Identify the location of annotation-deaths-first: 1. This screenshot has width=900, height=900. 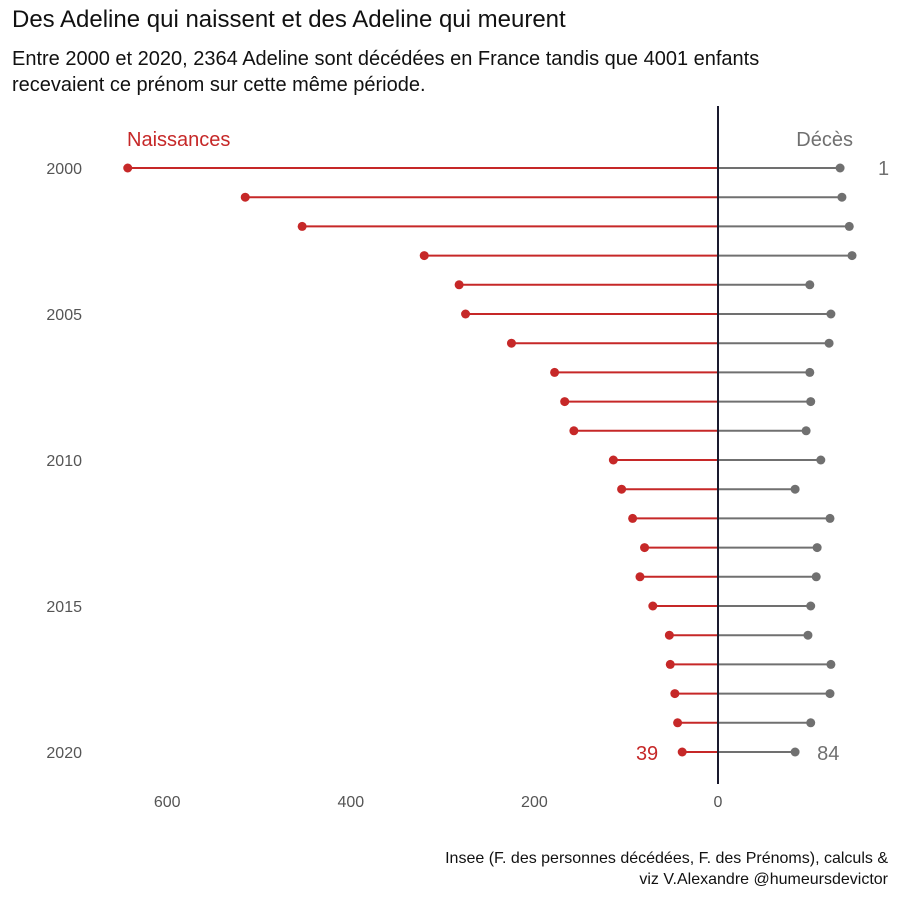
(883, 169).